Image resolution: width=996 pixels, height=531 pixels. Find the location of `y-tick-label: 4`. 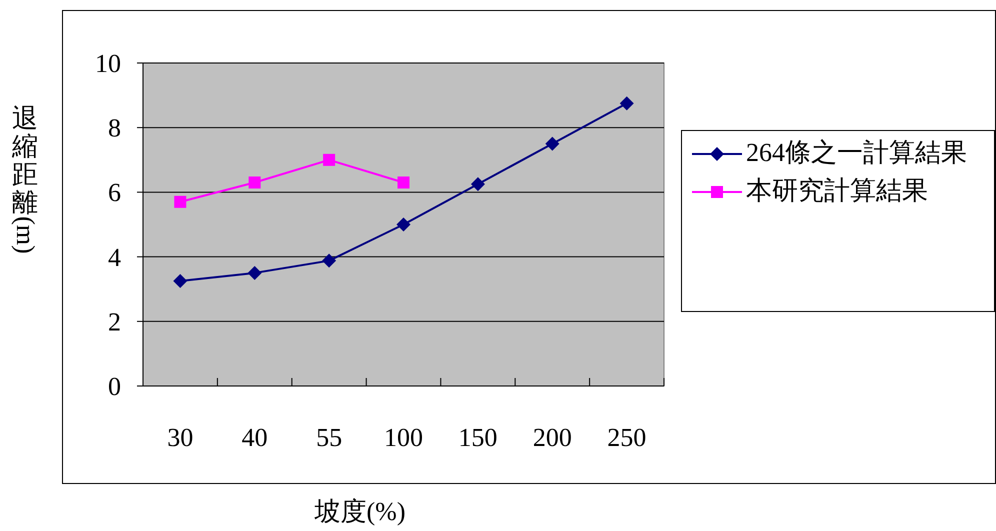

y-tick-label: 4 is located at coordinates (114, 257).